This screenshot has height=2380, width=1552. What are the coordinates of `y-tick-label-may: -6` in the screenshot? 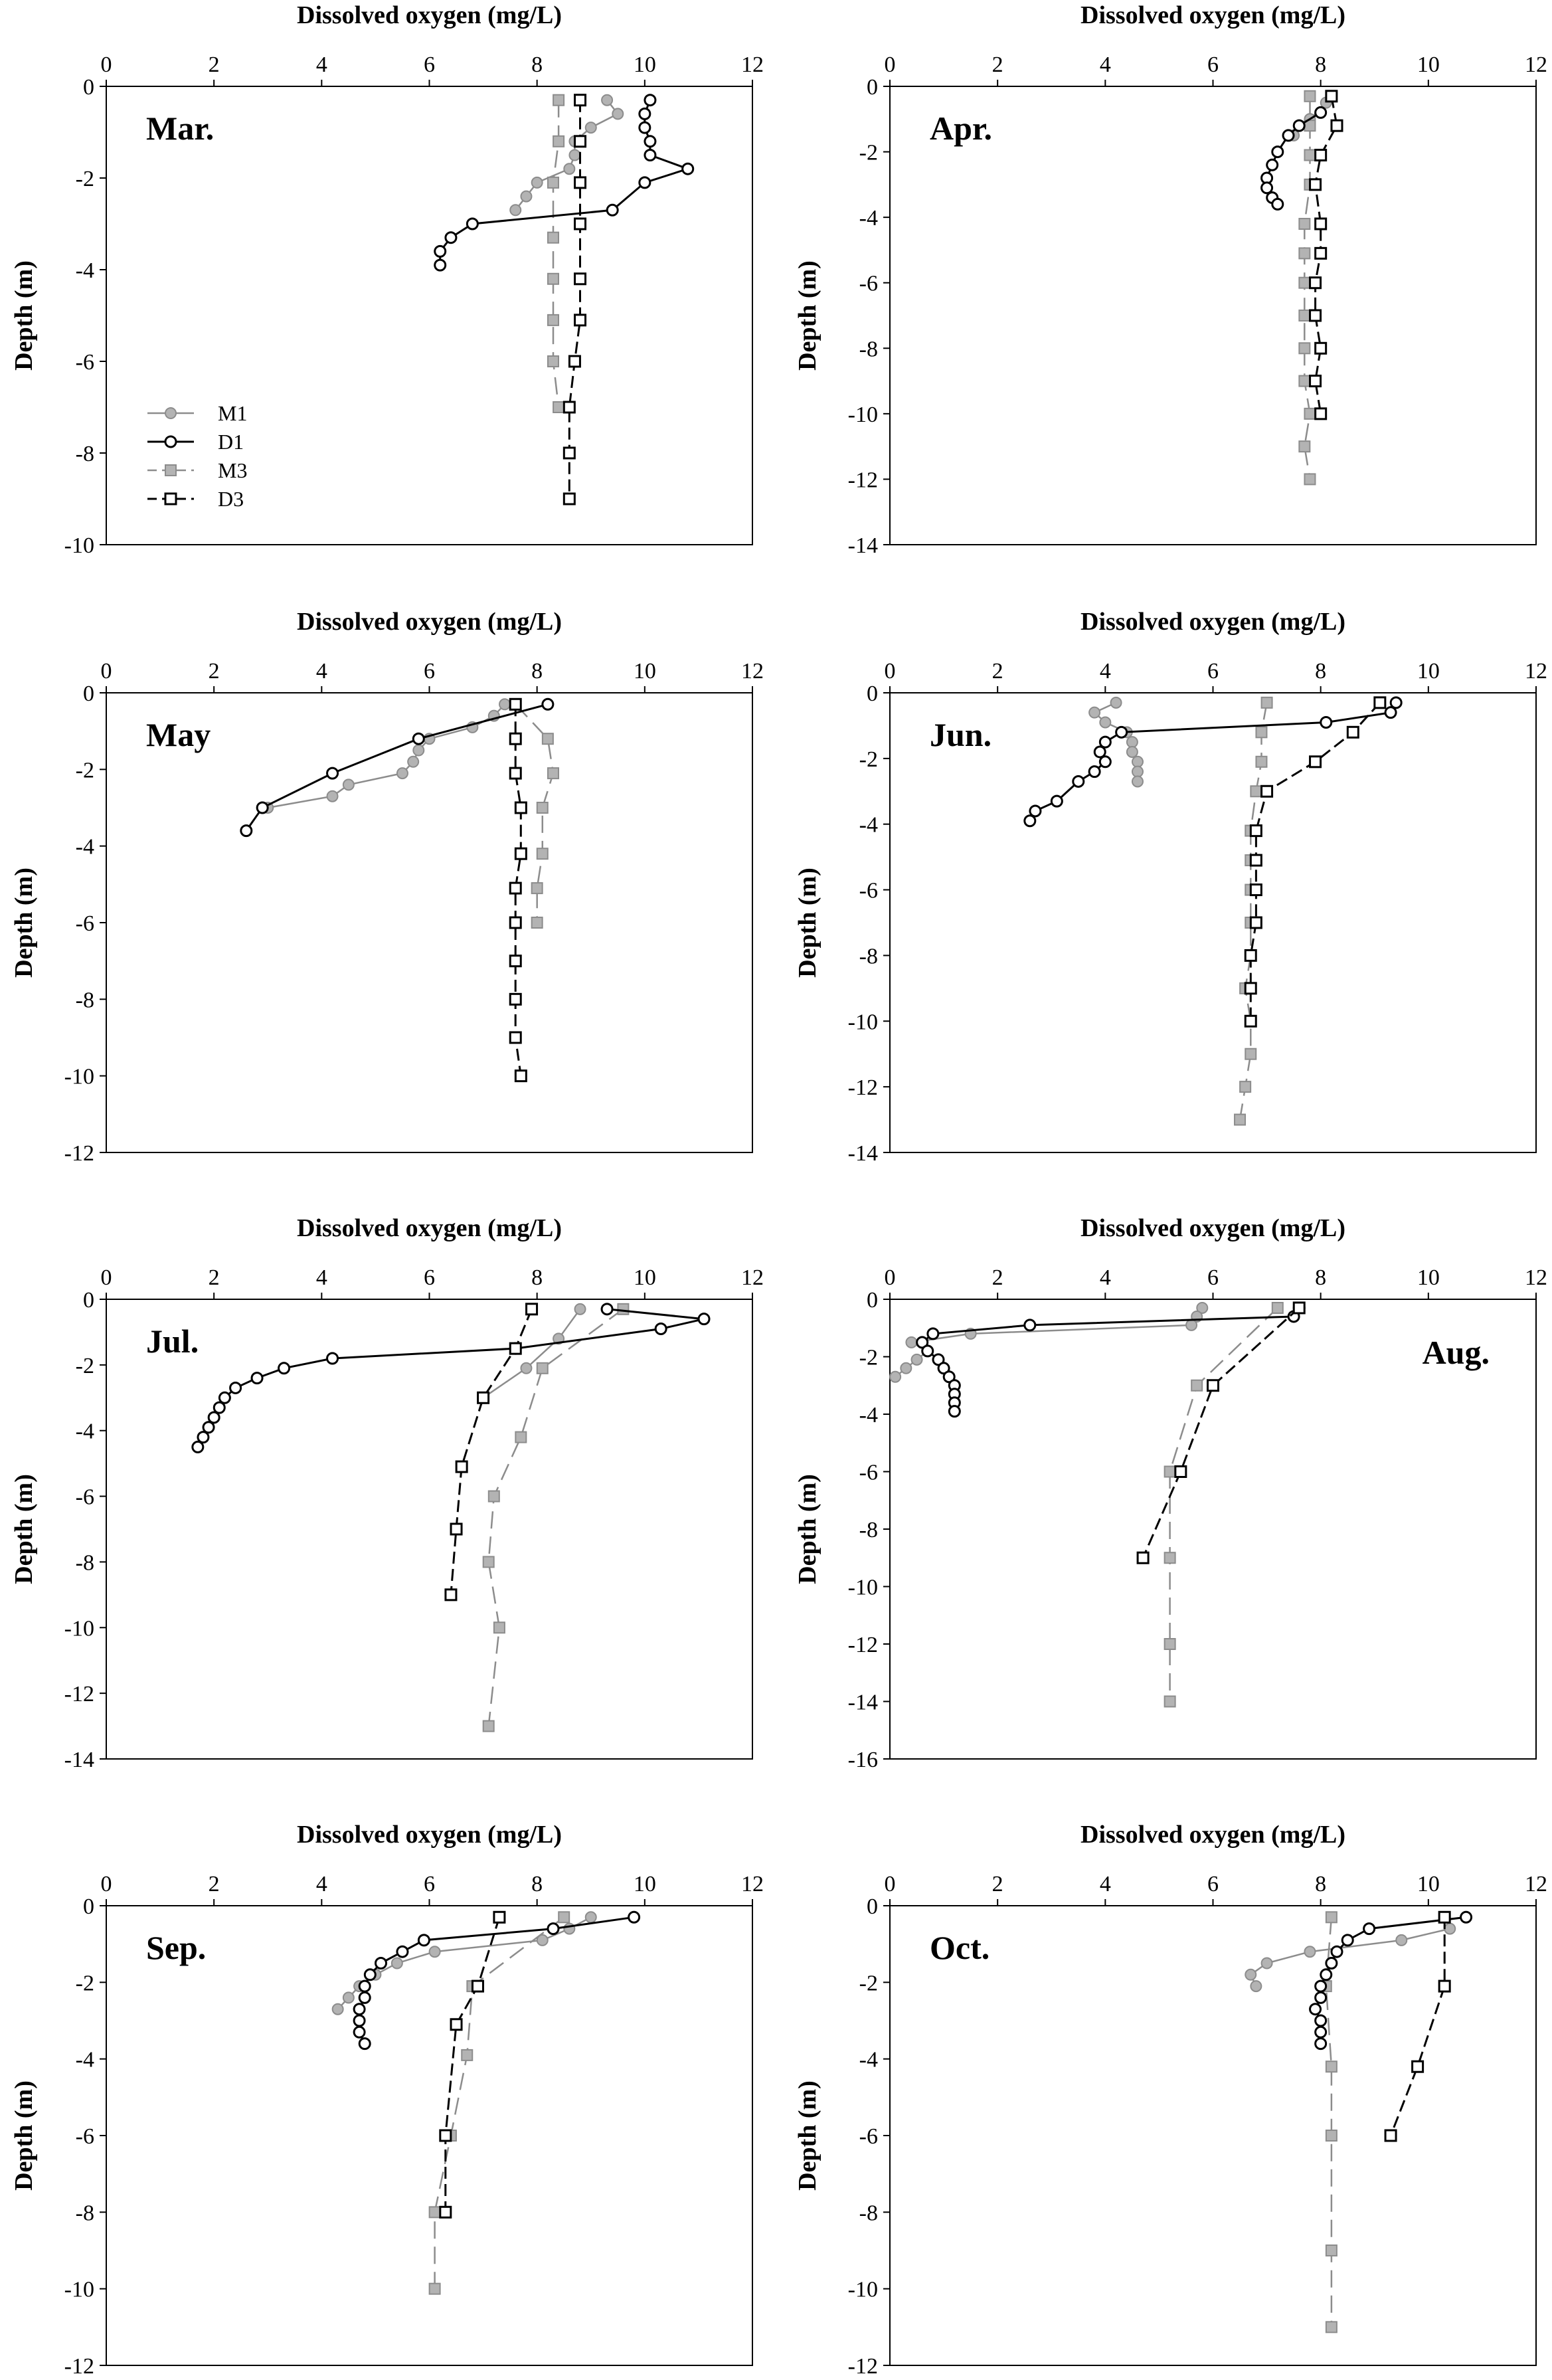 It's located at (85, 923).